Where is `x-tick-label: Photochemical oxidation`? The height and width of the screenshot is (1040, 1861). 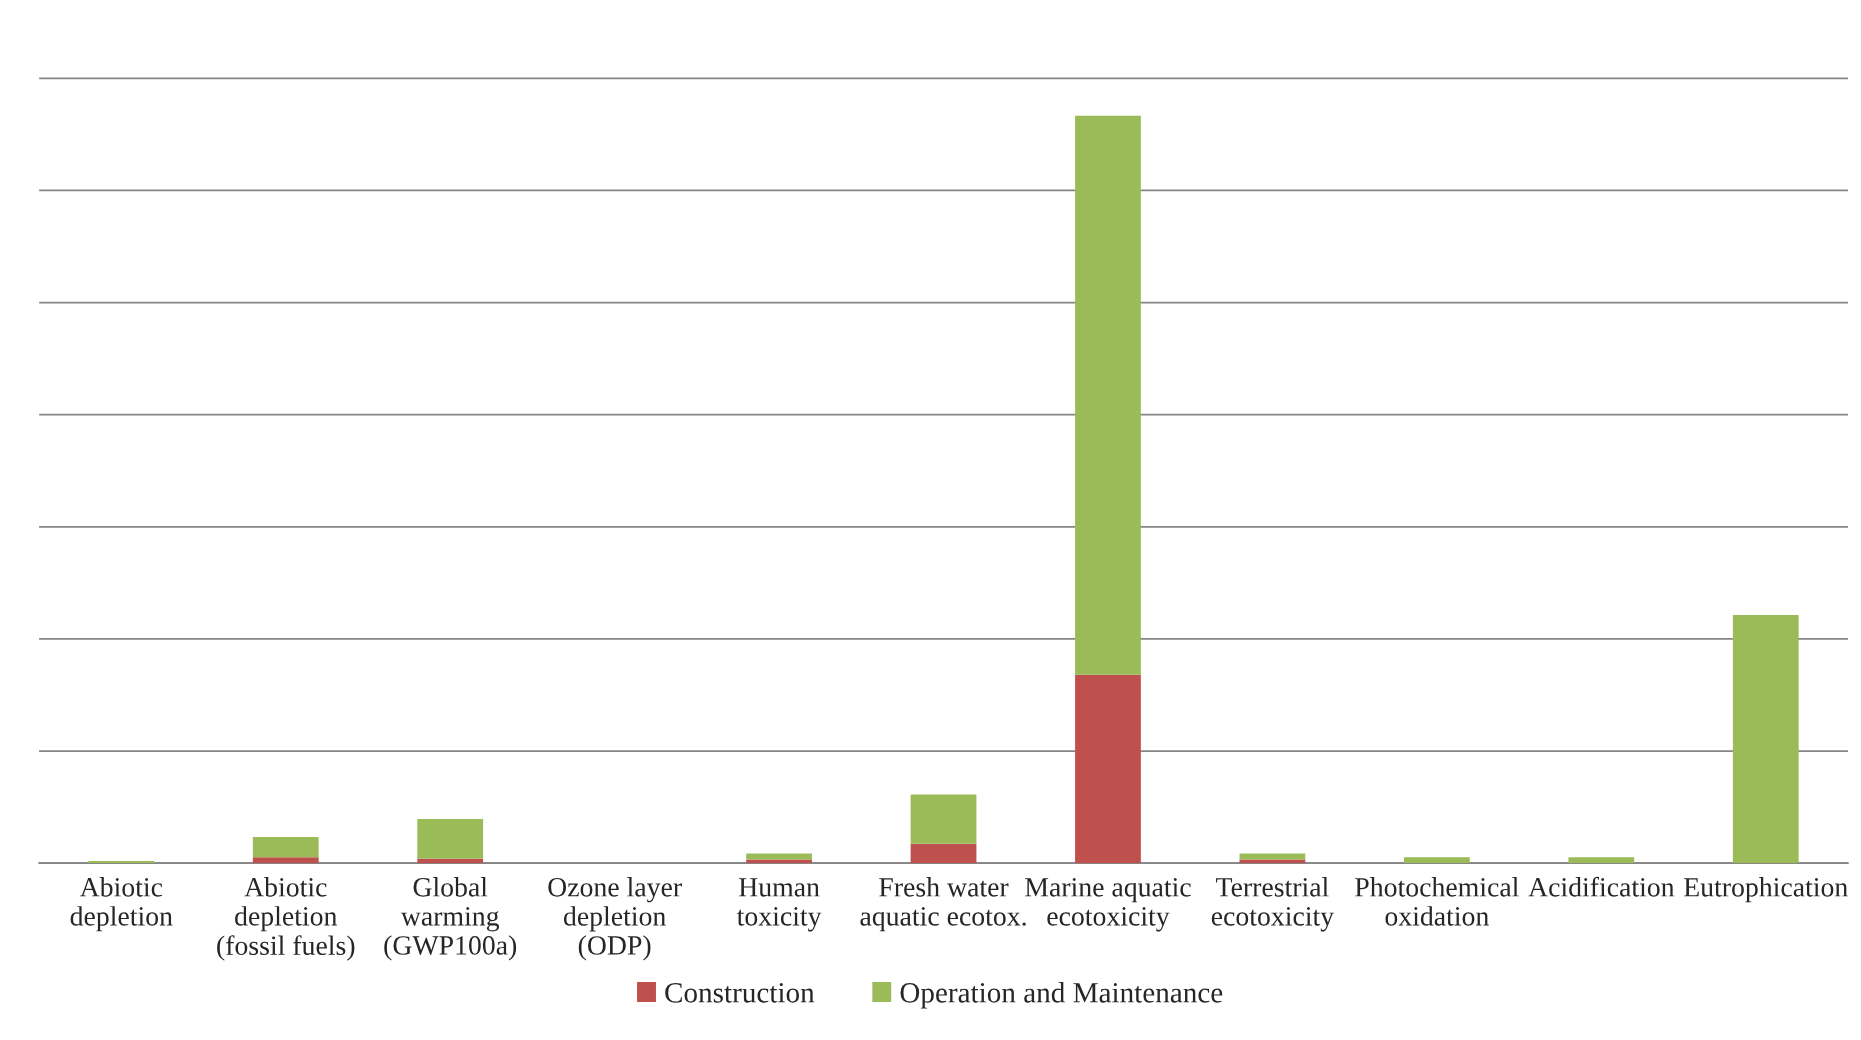
x-tick-label: Photochemical oxidation is located at coordinates (1437, 901).